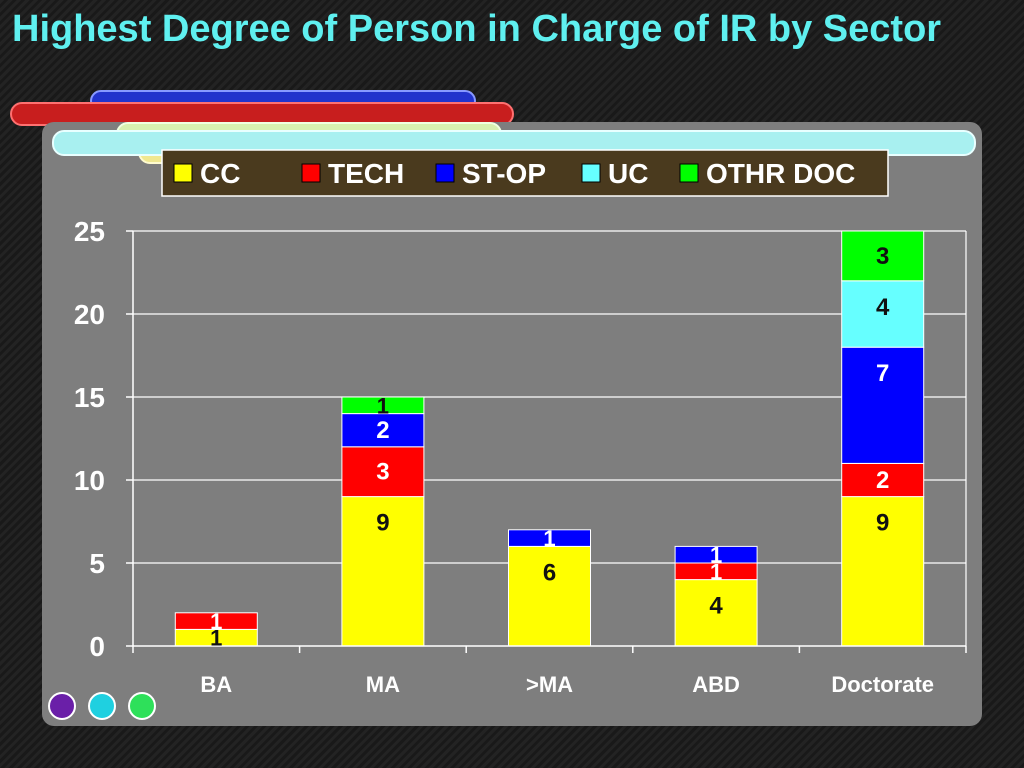 The width and height of the screenshot is (1024, 768). I want to click on y-tick-label: 25, so click(89, 231).